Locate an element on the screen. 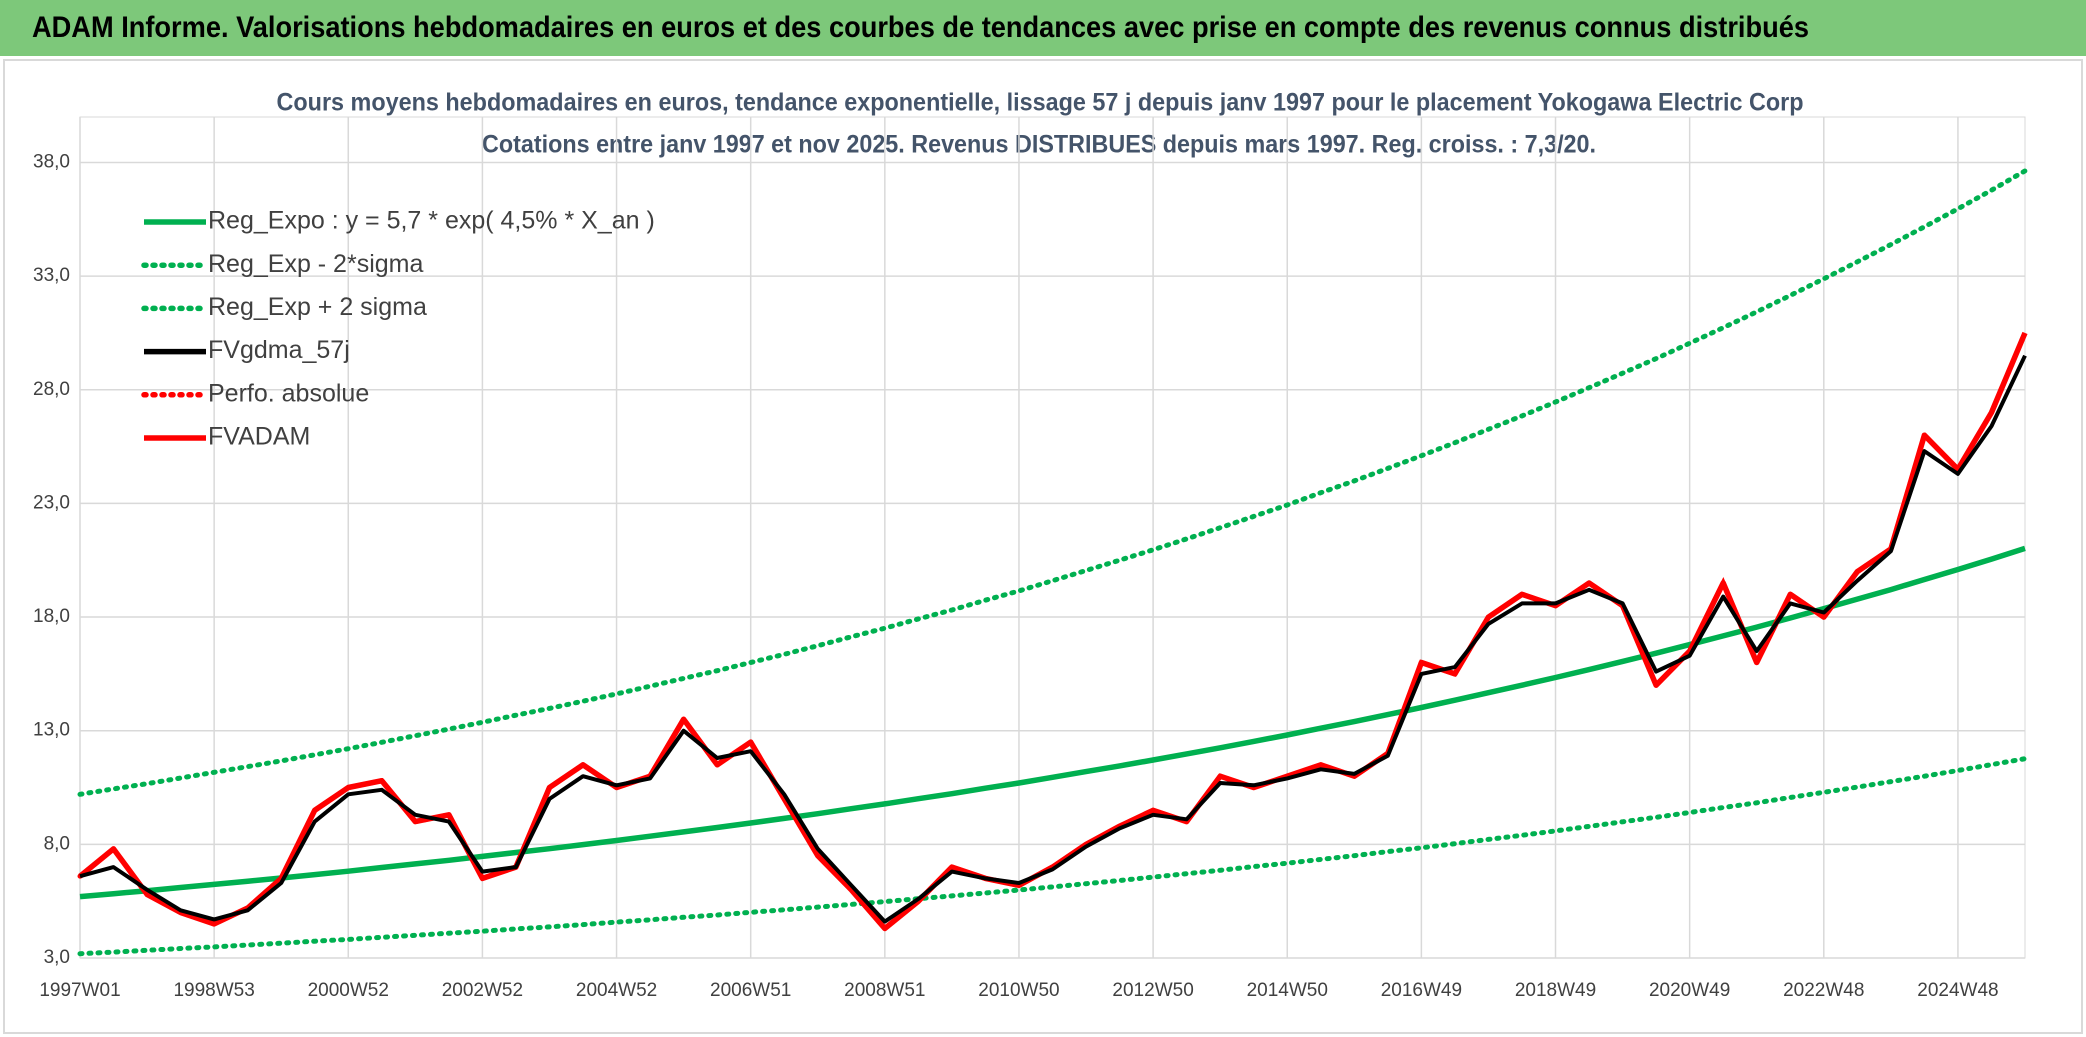  x-tick-label: 2022W48 is located at coordinates (1823, 990).